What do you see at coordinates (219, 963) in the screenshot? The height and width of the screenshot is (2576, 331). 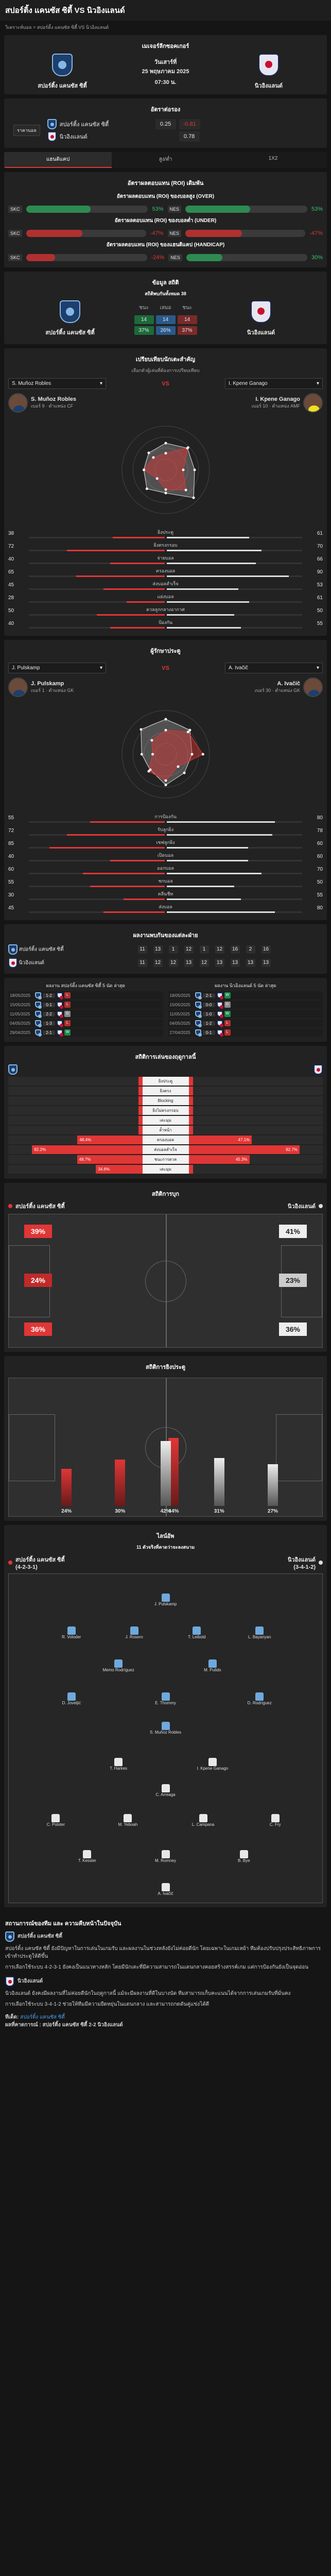 I see `h2h-cell: 13` at bounding box center [219, 963].